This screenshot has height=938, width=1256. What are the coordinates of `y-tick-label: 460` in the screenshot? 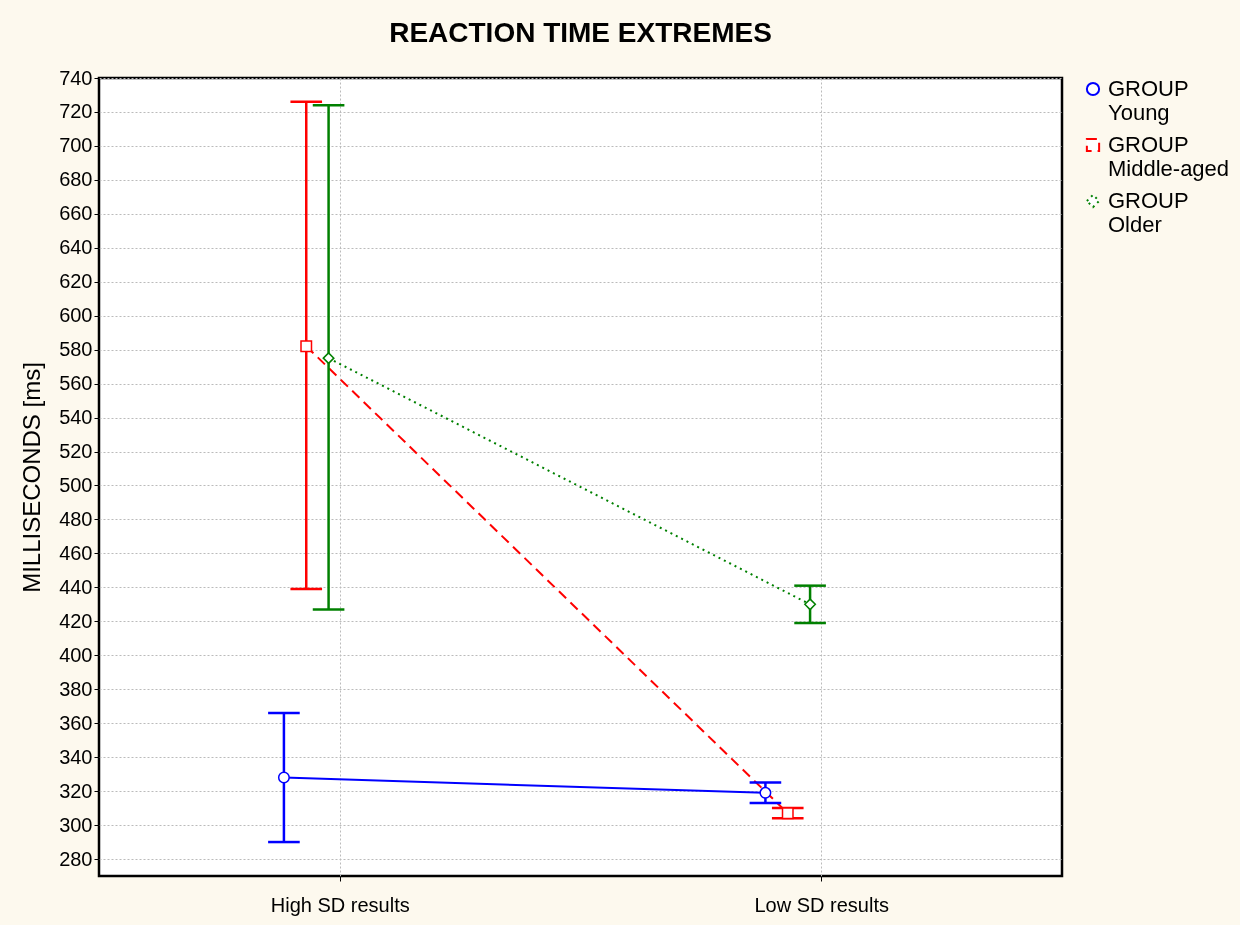 It's located at (76, 552).